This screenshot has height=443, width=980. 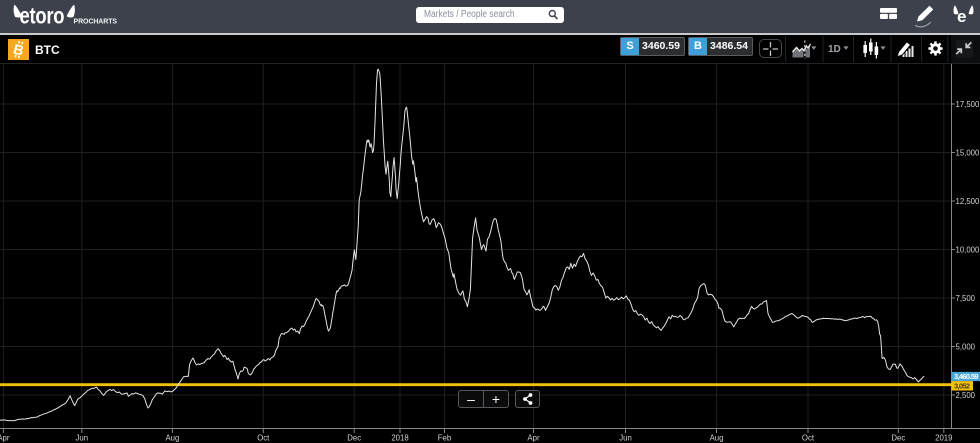 I want to click on svg-text: e, so click(x=961, y=16).